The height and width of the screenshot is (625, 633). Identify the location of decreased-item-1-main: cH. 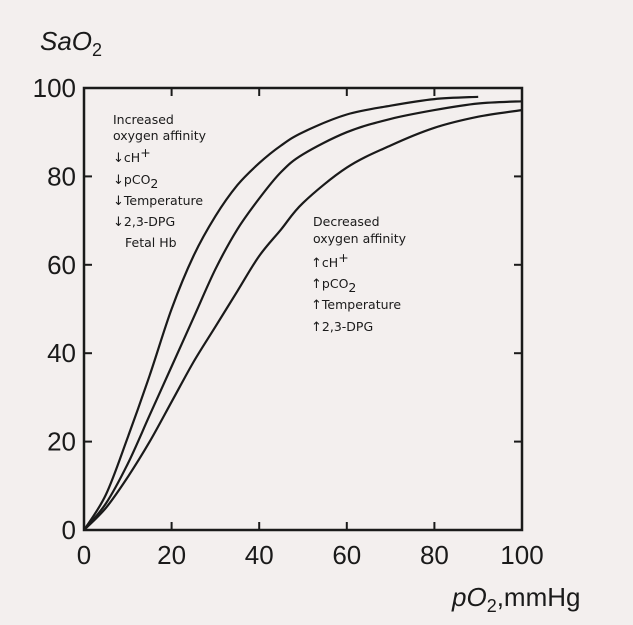
(330, 262).